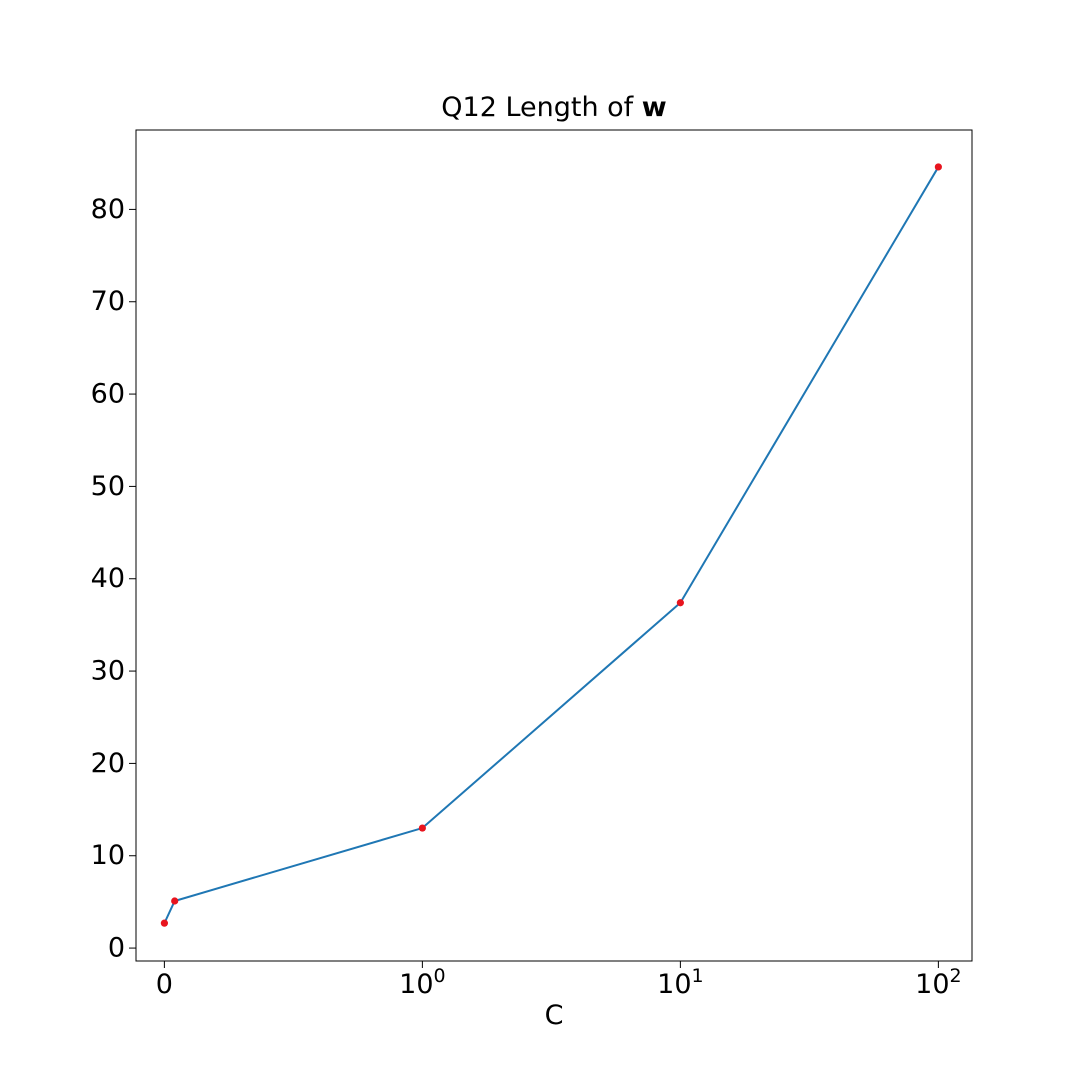 The width and height of the screenshot is (1080, 1080). What do you see at coordinates (108, 394) in the screenshot?
I see `y-tick-label: 60` at bounding box center [108, 394].